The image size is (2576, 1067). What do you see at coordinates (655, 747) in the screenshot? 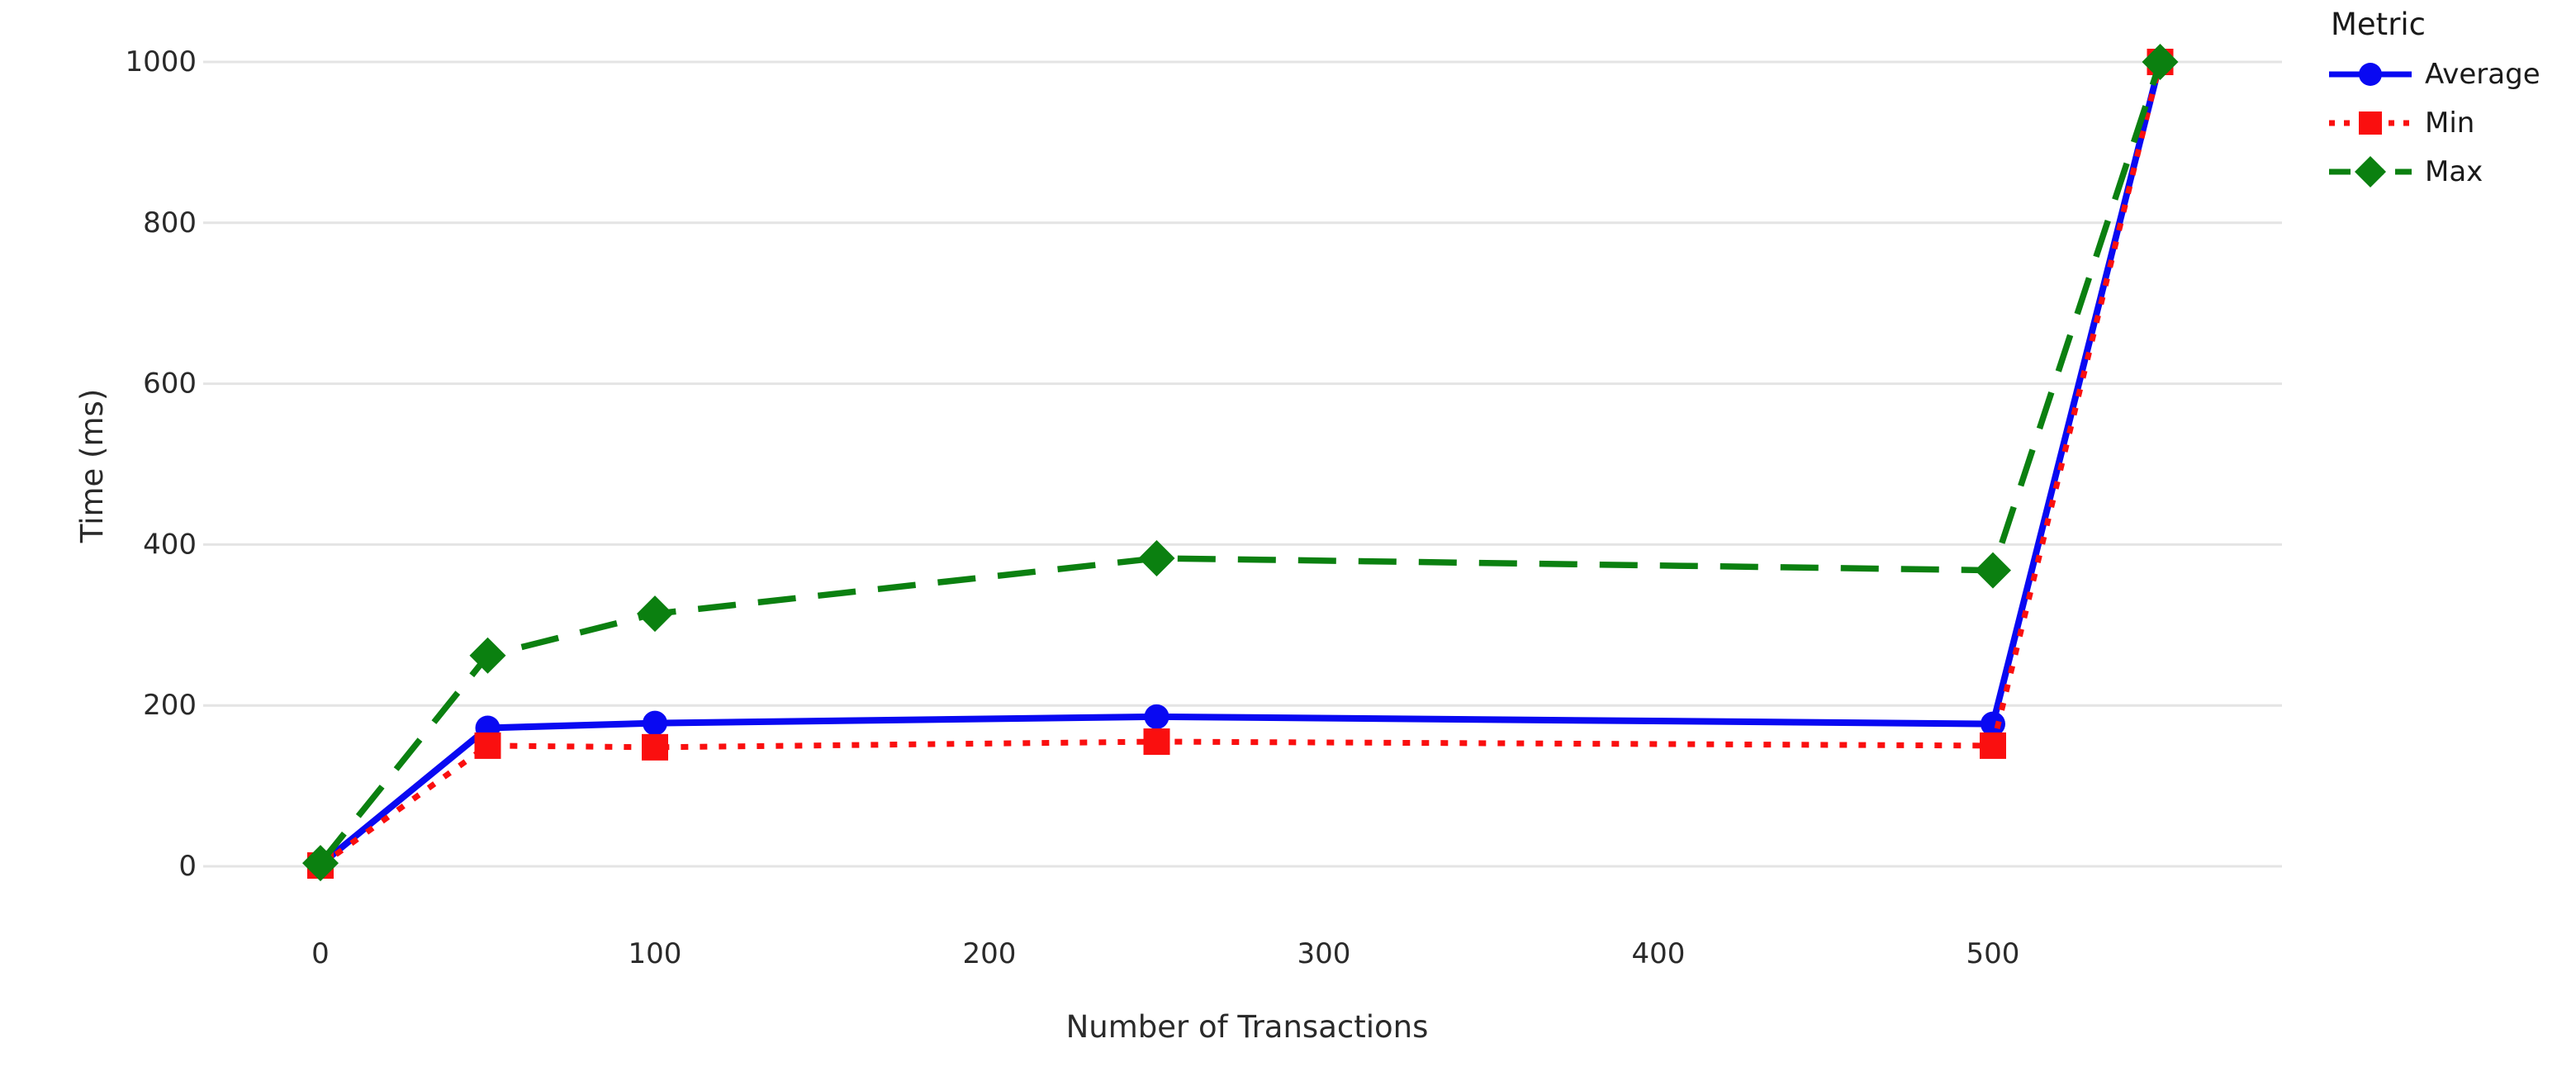
I see `marker-min-x100` at bounding box center [655, 747].